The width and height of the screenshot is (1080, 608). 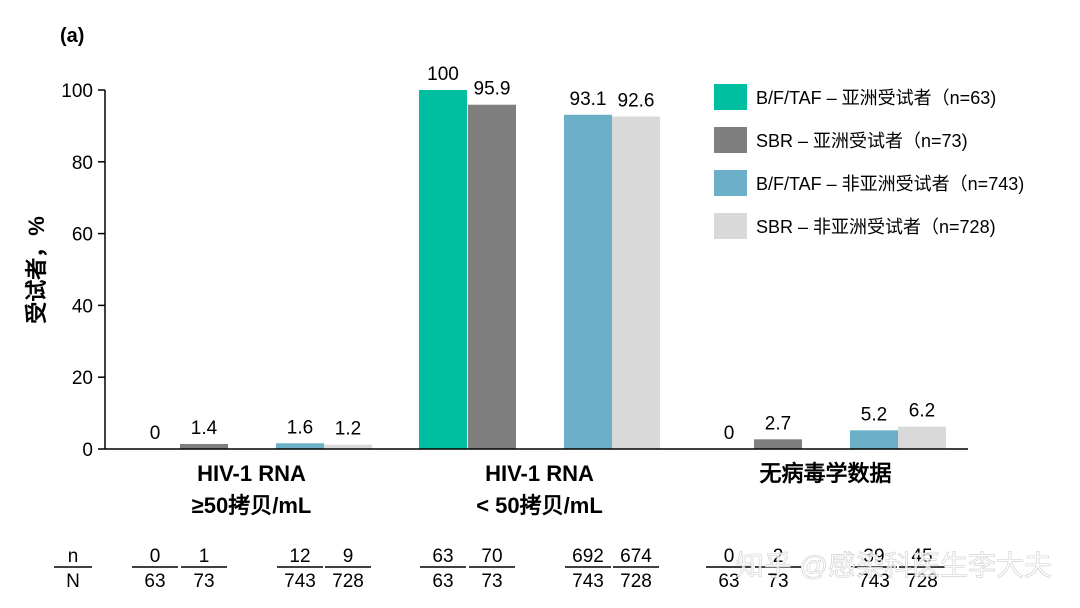 I want to click on bar-value-label: 95.9, so click(x=492, y=89).